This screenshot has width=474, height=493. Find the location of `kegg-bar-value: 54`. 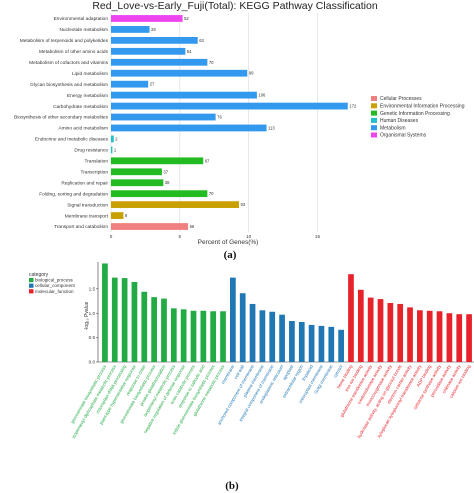

kegg-bar-value: 54 is located at coordinates (189, 51).